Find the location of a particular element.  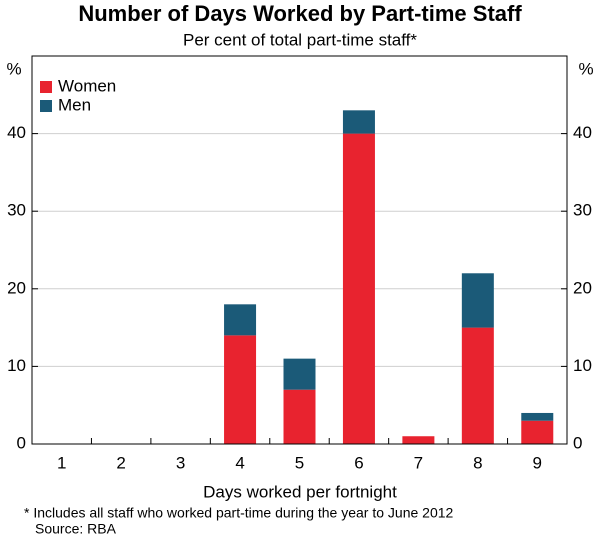

y-tick-label: 0 is located at coordinates (21, 442).